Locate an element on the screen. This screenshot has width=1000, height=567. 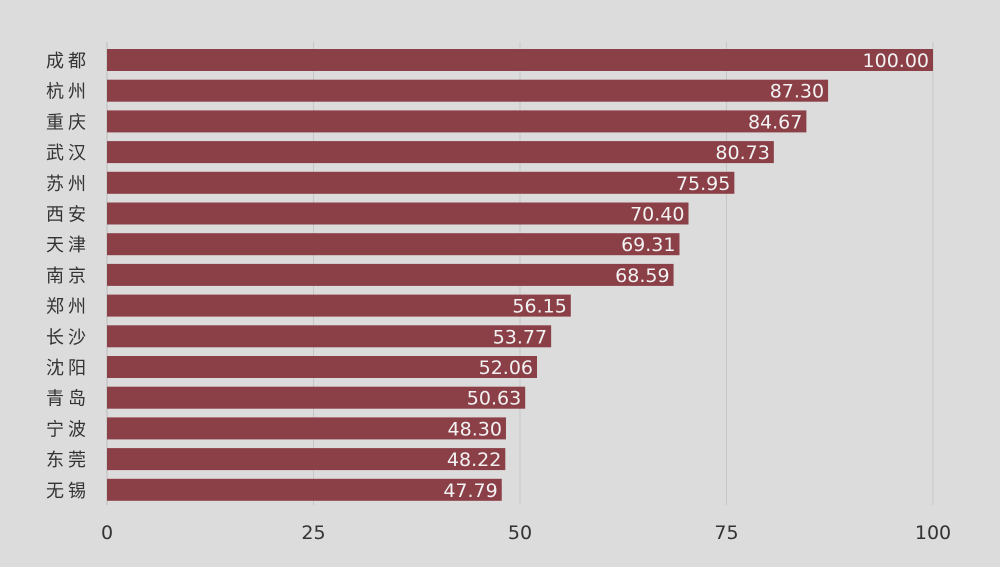
x-tick-label: 50 is located at coordinates (520, 533).